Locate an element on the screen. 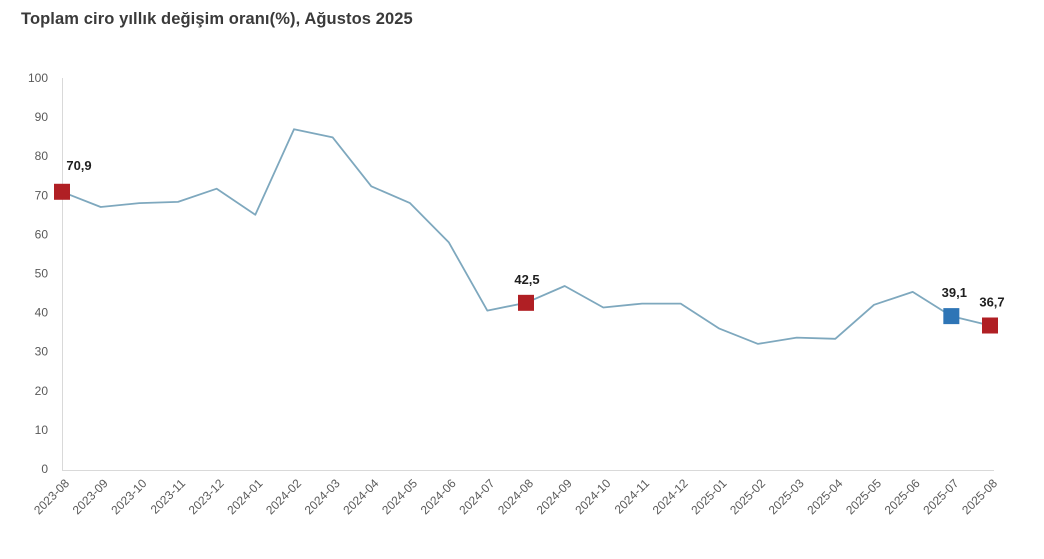 The height and width of the screenshot is (559, 1044). data-point-label: 70,9 is located at coordinates (78, 165).